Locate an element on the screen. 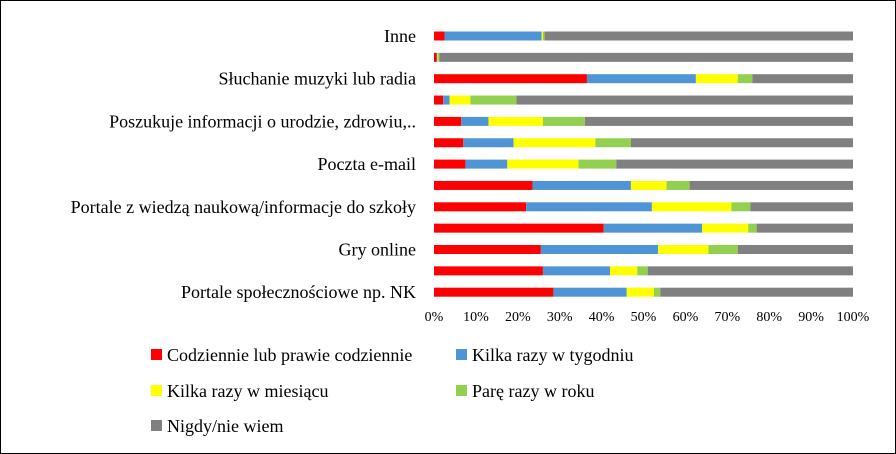 The height and width of the screenshot is (454, 896). bar-segment-row1-series0 is located at coordinates (435, 57).